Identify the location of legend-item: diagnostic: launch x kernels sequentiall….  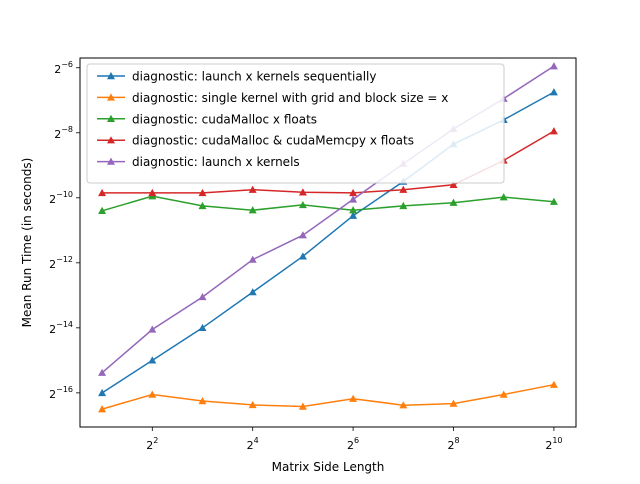
(236, 77).